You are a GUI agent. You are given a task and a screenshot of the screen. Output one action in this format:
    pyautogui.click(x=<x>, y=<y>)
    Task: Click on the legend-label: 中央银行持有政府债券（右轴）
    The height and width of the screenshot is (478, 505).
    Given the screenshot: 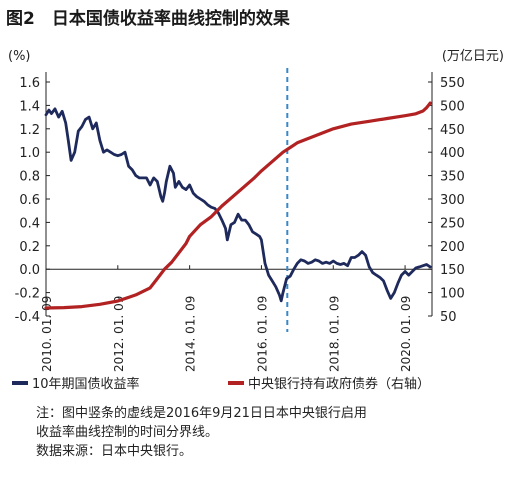 What is the action you would take?
    pyautogui.click(x=339, y=384)
    